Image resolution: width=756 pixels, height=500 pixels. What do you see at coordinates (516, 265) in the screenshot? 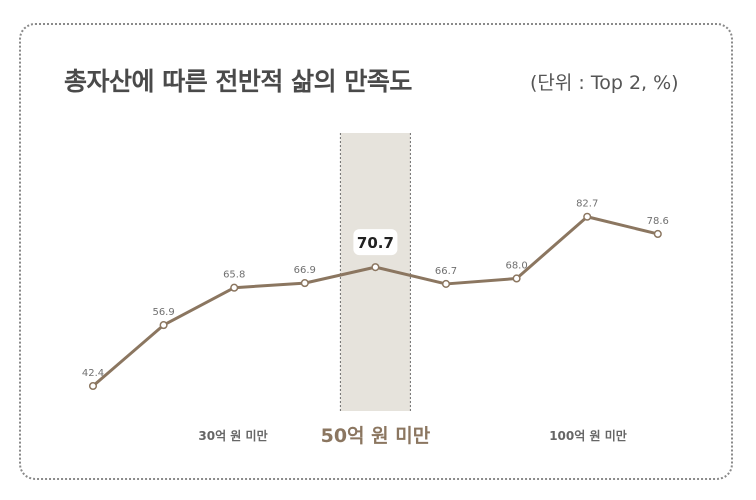
I see `data-label: 68.0` at bounding box center [516, 265].